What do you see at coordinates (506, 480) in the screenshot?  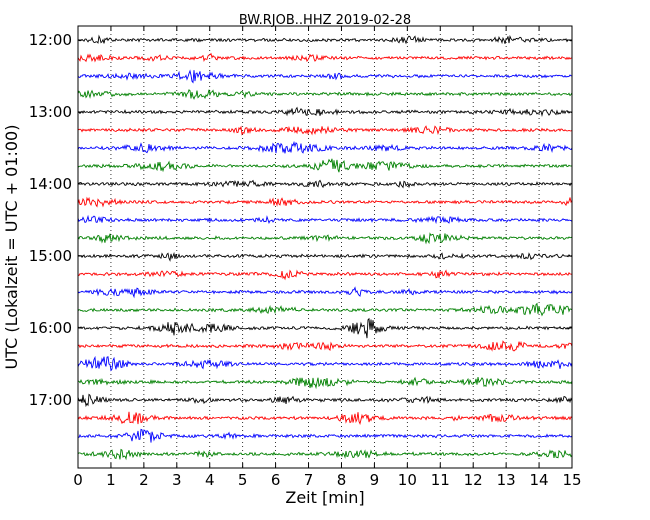 I see `x-tick-label: 13` at bounding box center [506, 480].